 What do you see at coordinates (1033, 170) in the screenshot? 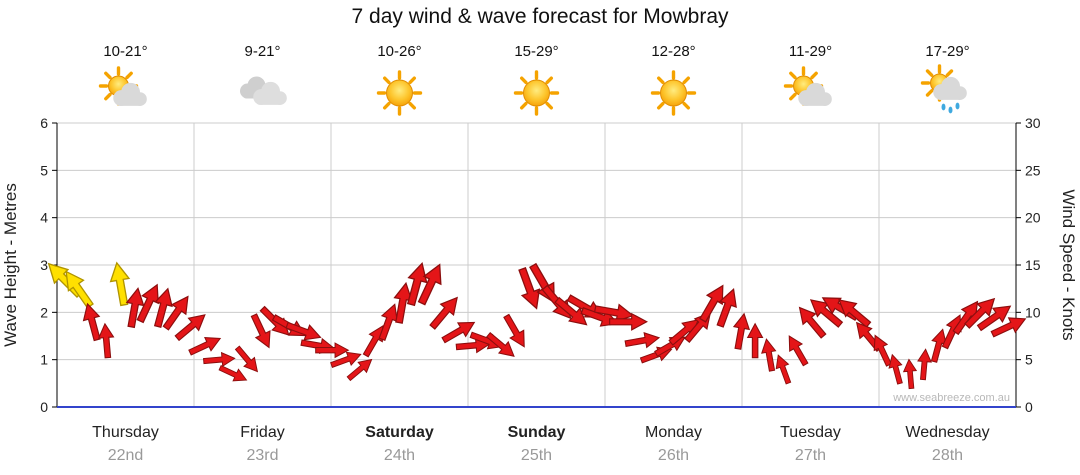
I see `svg-text: 25` at bounding box center [1033, 170].